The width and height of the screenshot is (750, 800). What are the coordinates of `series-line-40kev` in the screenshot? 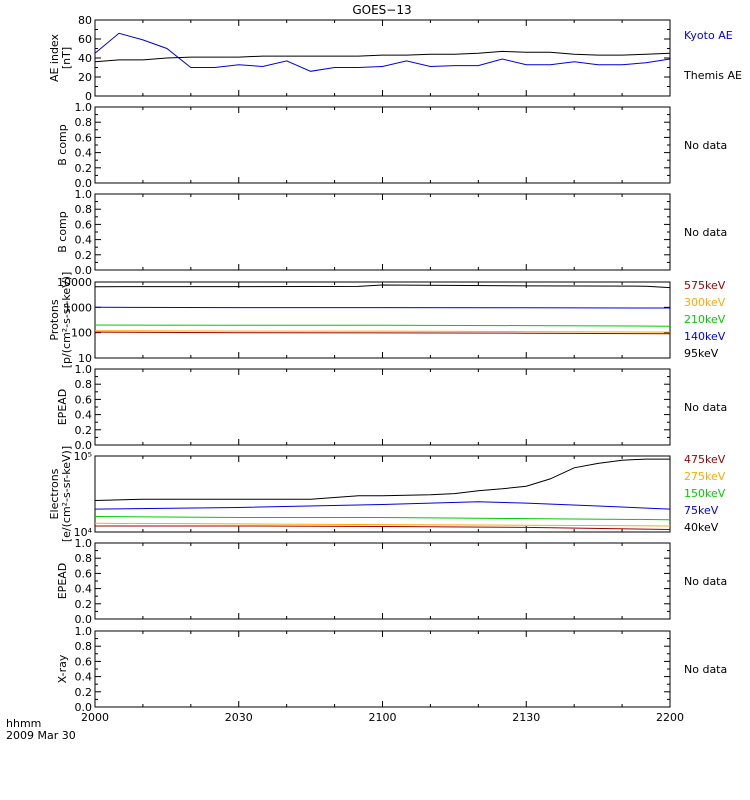 It's located at (382, 479).